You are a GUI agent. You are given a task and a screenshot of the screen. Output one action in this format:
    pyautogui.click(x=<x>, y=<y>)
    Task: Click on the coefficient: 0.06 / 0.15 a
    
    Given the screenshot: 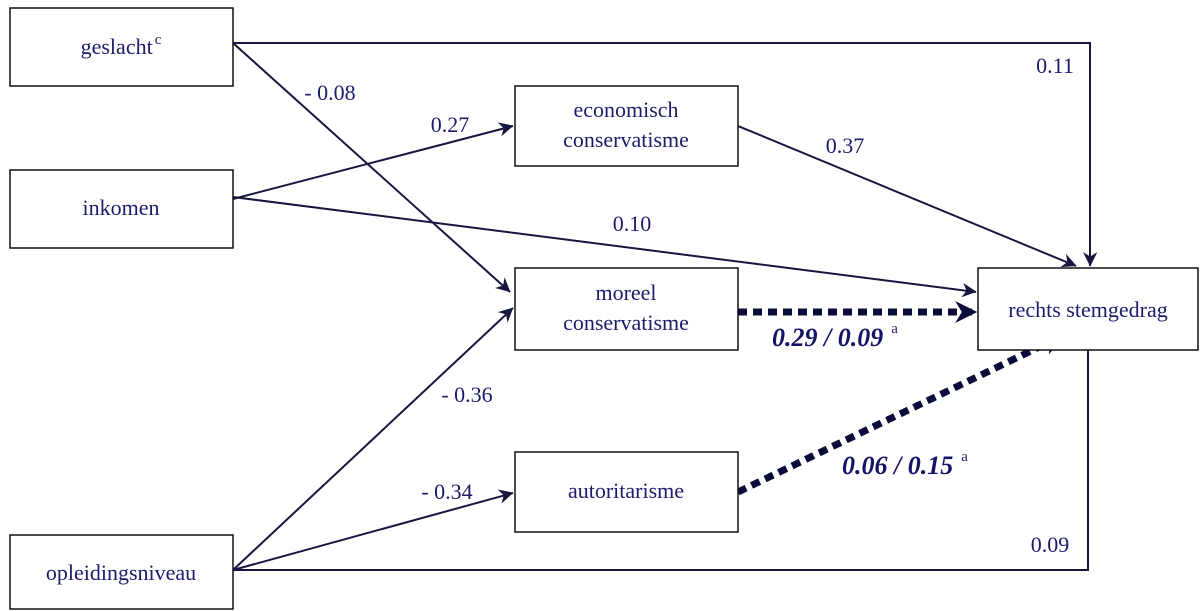 What is the action you would take?
    pyautogui.click(x=905, y=464)
    